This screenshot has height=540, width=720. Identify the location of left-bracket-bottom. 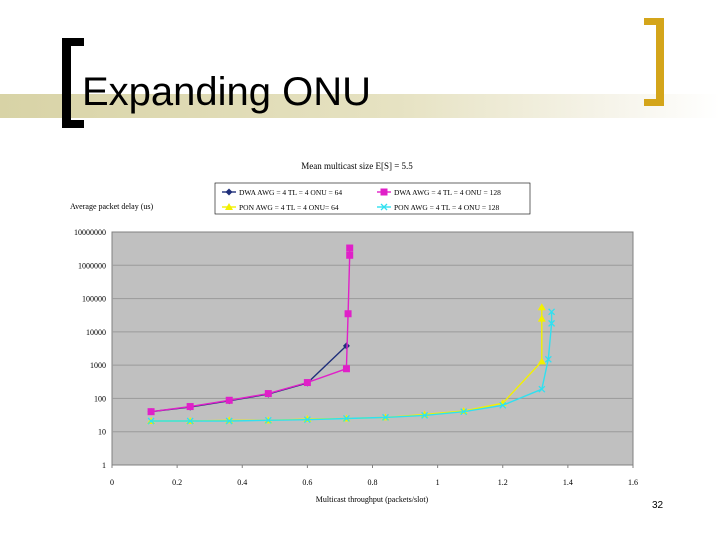
(73, 124).